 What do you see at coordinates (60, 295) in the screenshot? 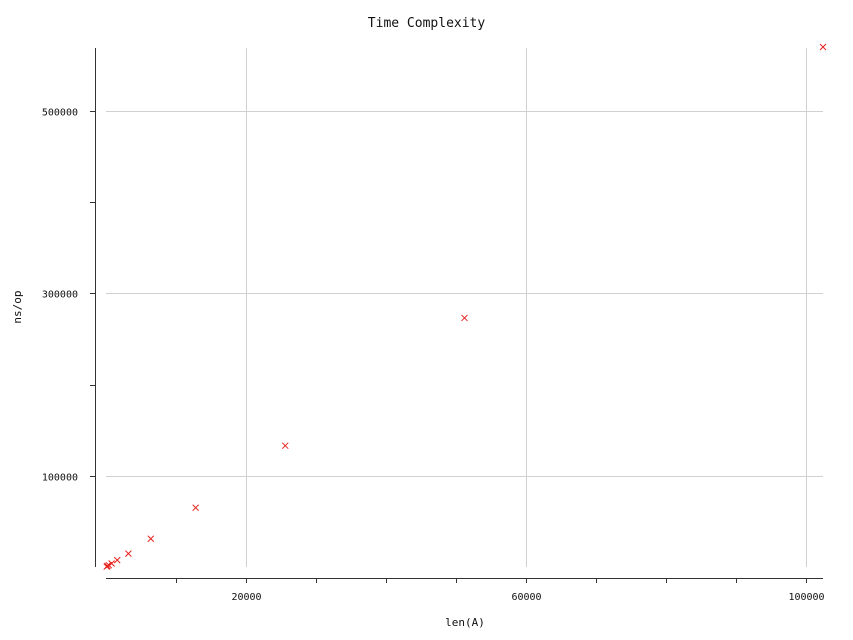
I see `y-tick-label: 300000` at bounding box center [60, 295].